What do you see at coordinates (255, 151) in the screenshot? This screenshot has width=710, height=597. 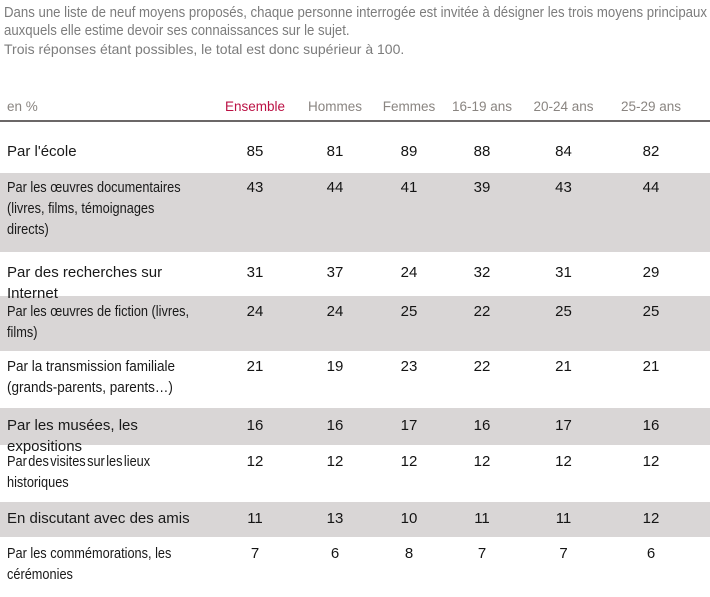 I see `value-cell: 85` at bounding box center [255, 151].